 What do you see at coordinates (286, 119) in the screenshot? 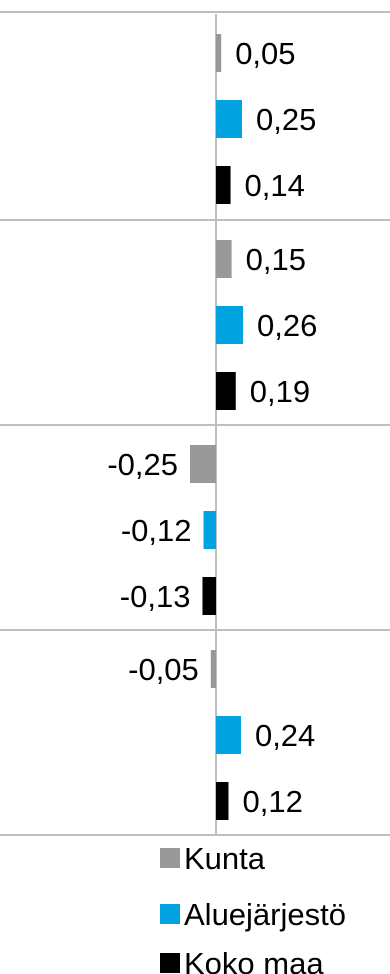
I see `data-label: 0,25` at bounding box center [286, 119].